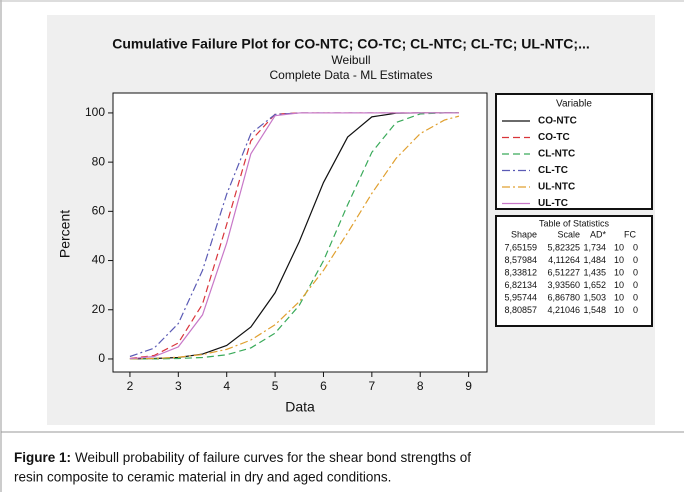 The width and height of the screenshot is (684, 497). What do you see at coordinates (520, 247) in the screenshot?
I see `table-cell: 7,65159` at bounding box center [520, 247].